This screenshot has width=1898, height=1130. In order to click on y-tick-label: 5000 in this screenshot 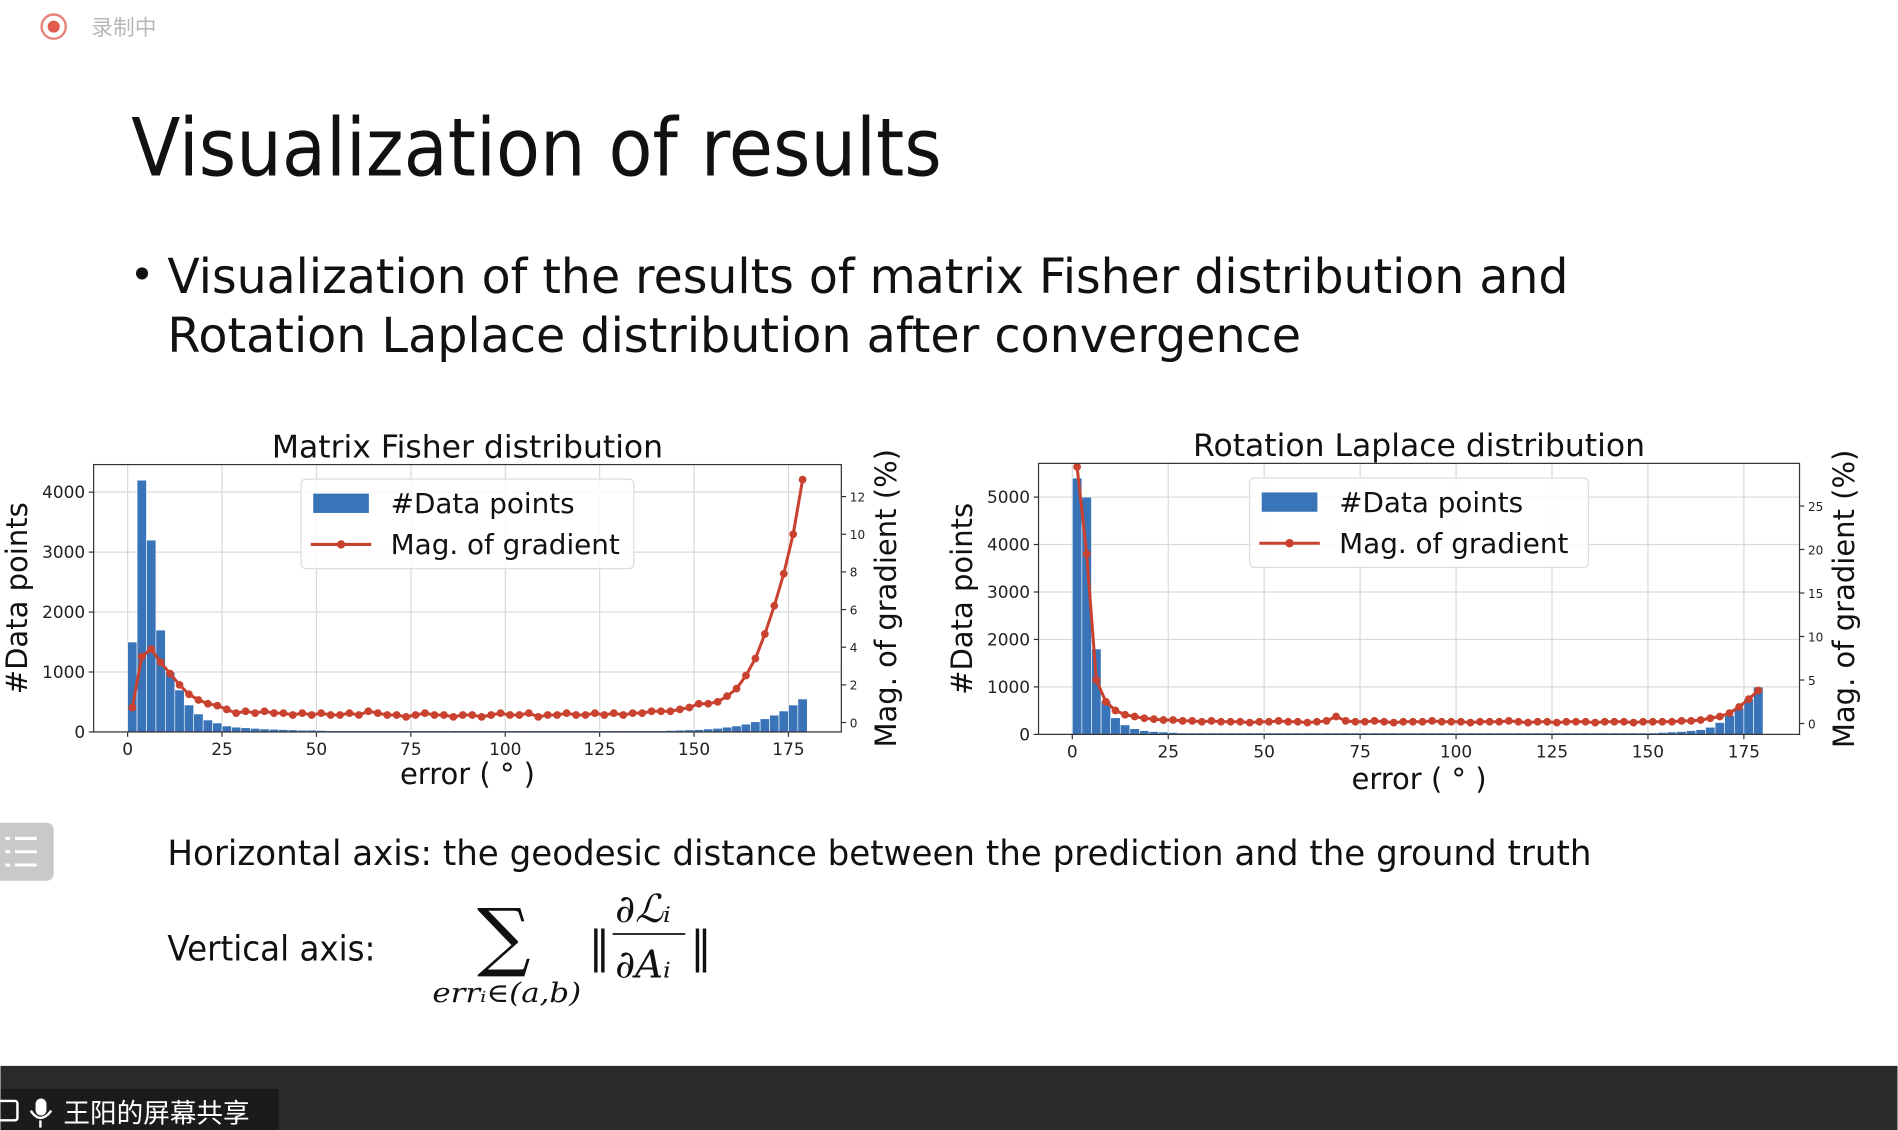, I will do `click(1008, 497)`.